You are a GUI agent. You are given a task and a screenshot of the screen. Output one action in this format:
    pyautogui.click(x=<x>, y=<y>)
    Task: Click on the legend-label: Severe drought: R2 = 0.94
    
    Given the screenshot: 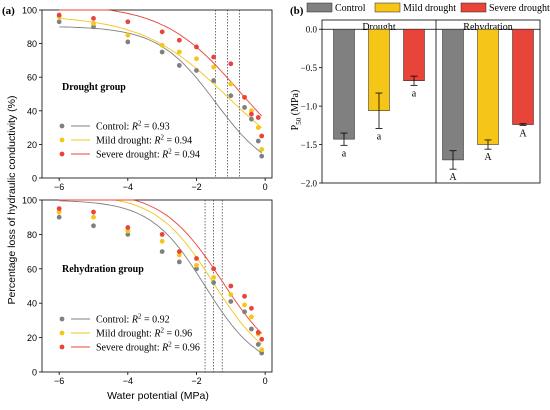 What is the action you would take?
    pyautogui.click(x=148, y=154)
    